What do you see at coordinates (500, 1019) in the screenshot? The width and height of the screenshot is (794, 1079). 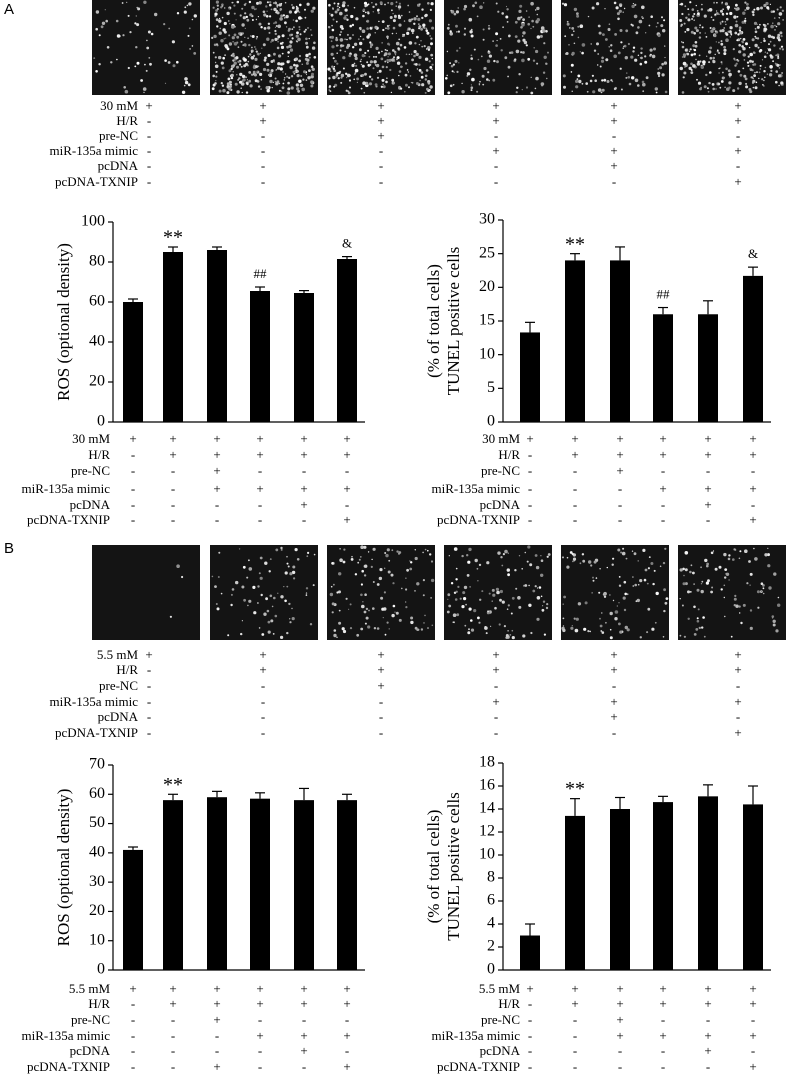 I see `condition-label: pre-NC` at bounding box center [500, 1019].